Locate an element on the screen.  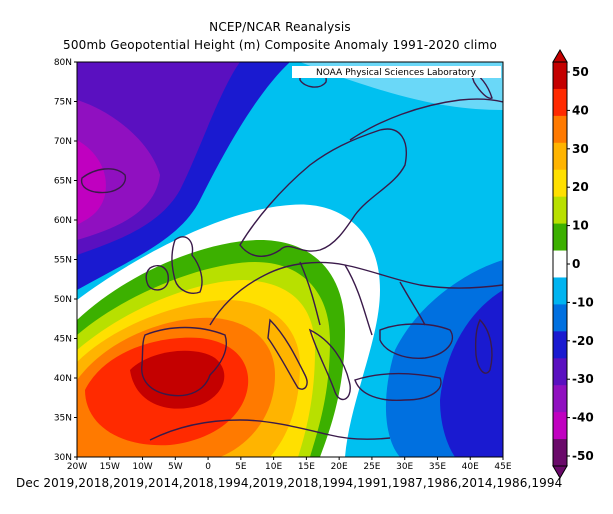
lon-tick-label: 35E is located at coordinates (437, 467).